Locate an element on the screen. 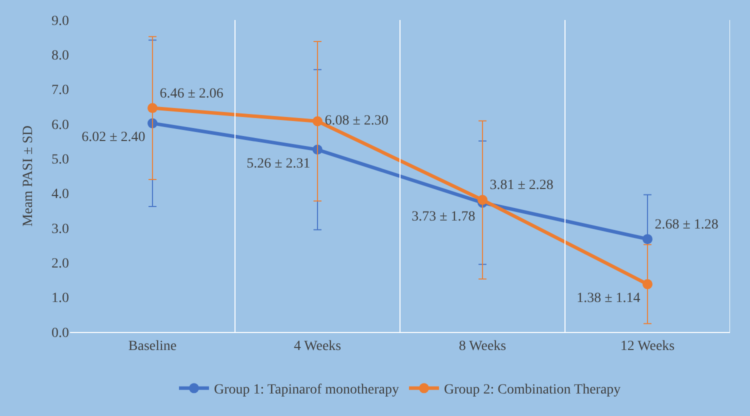  y-tick-label: 0.0 is located at coordinates (60, 333).